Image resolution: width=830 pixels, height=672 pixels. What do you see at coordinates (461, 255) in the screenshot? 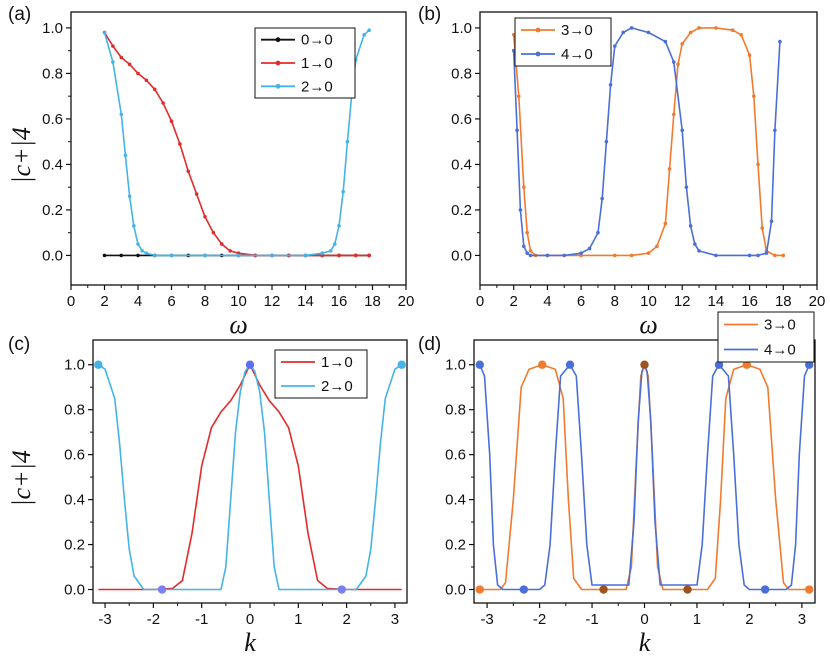
I see `y-tick-label: 0.0` at bounding box center [461, 255].